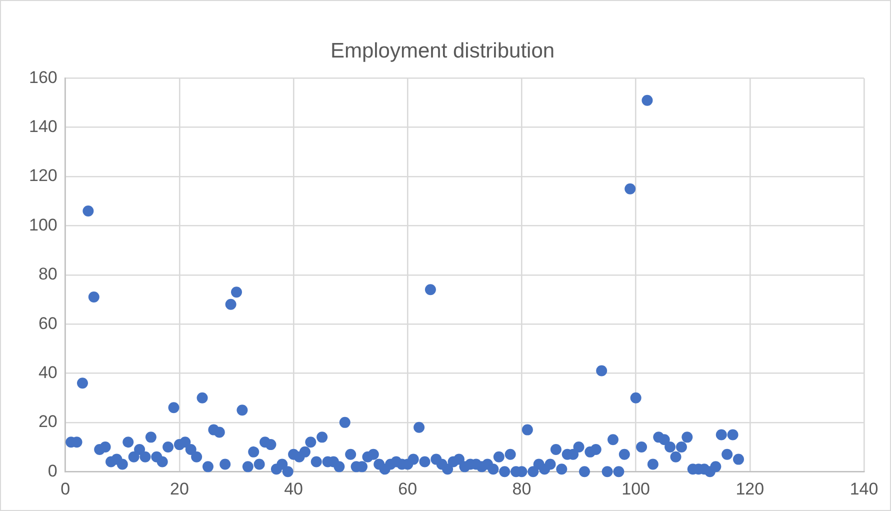  I want to click on y-tick-label: 160, so click(43, 77).